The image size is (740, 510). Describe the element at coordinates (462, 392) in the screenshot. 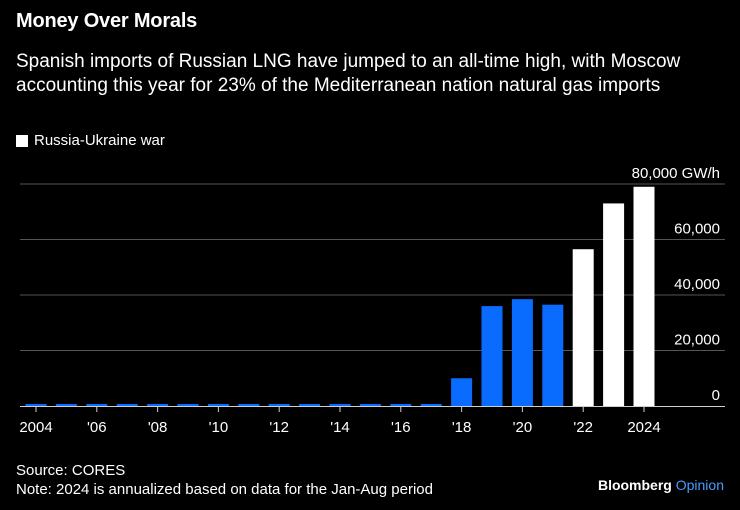

I see `bar-2018` at that location.